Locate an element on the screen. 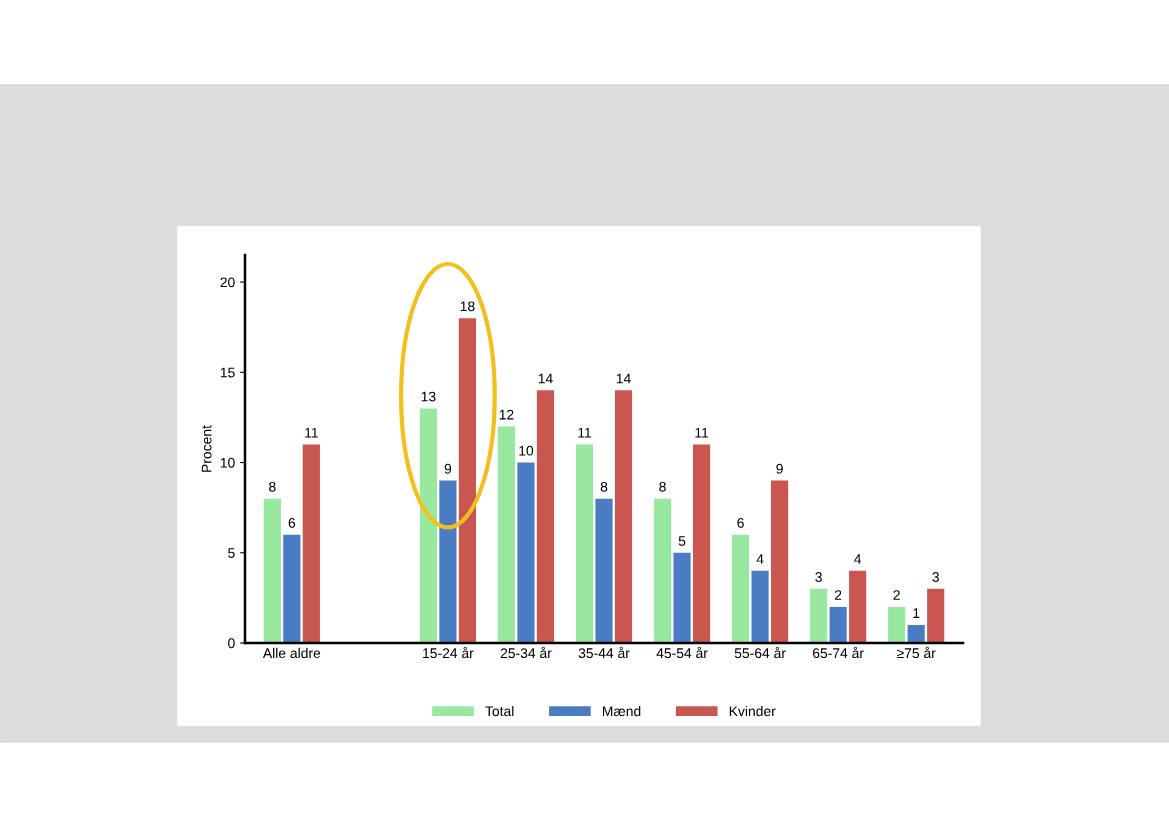 This screenshot has height=827, width=1169. y-tick-label: 15 is located at coordinates (227, 372).